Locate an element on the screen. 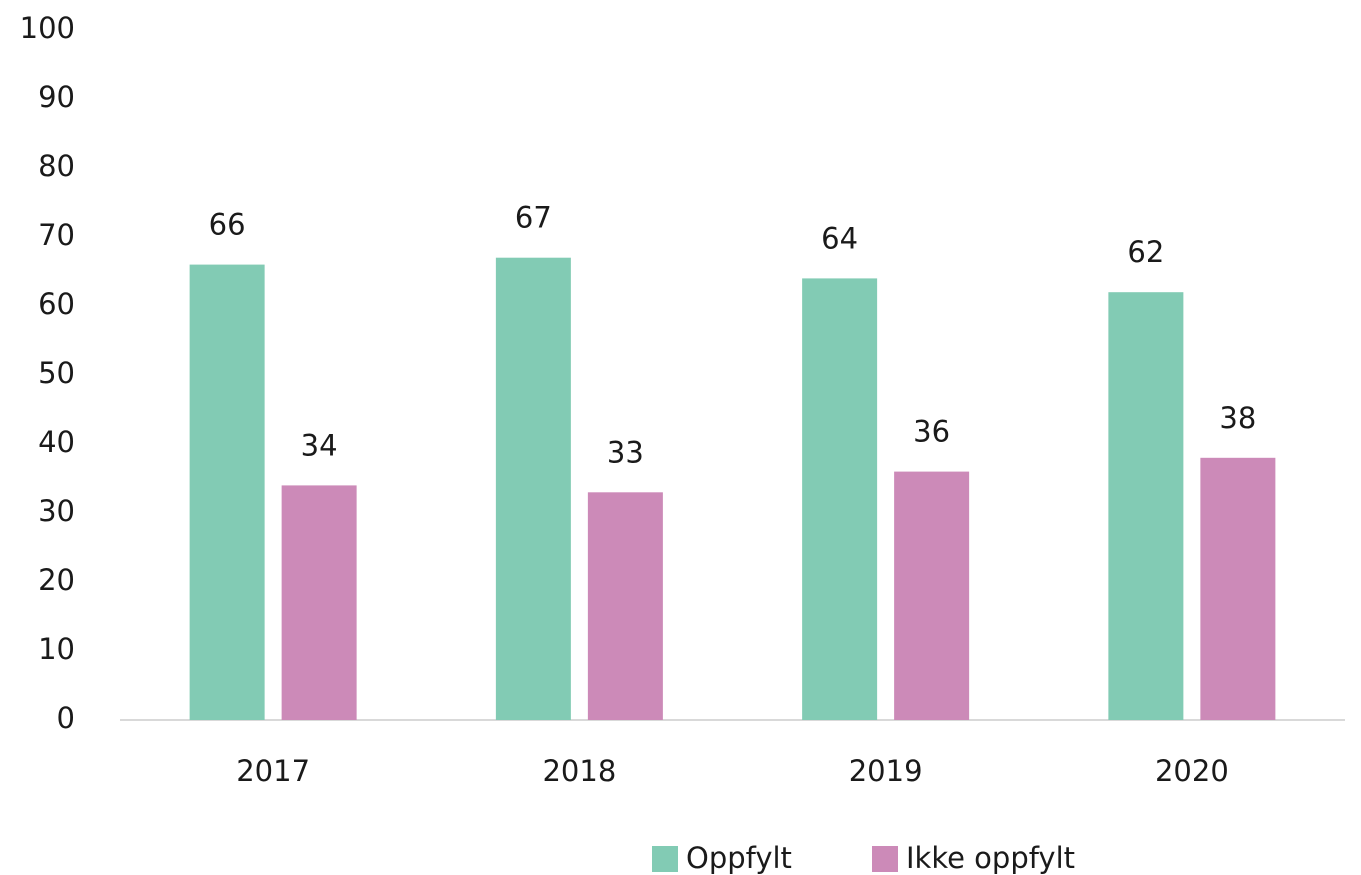  y-tick-label: 80 is located at coordinates (56, 166).